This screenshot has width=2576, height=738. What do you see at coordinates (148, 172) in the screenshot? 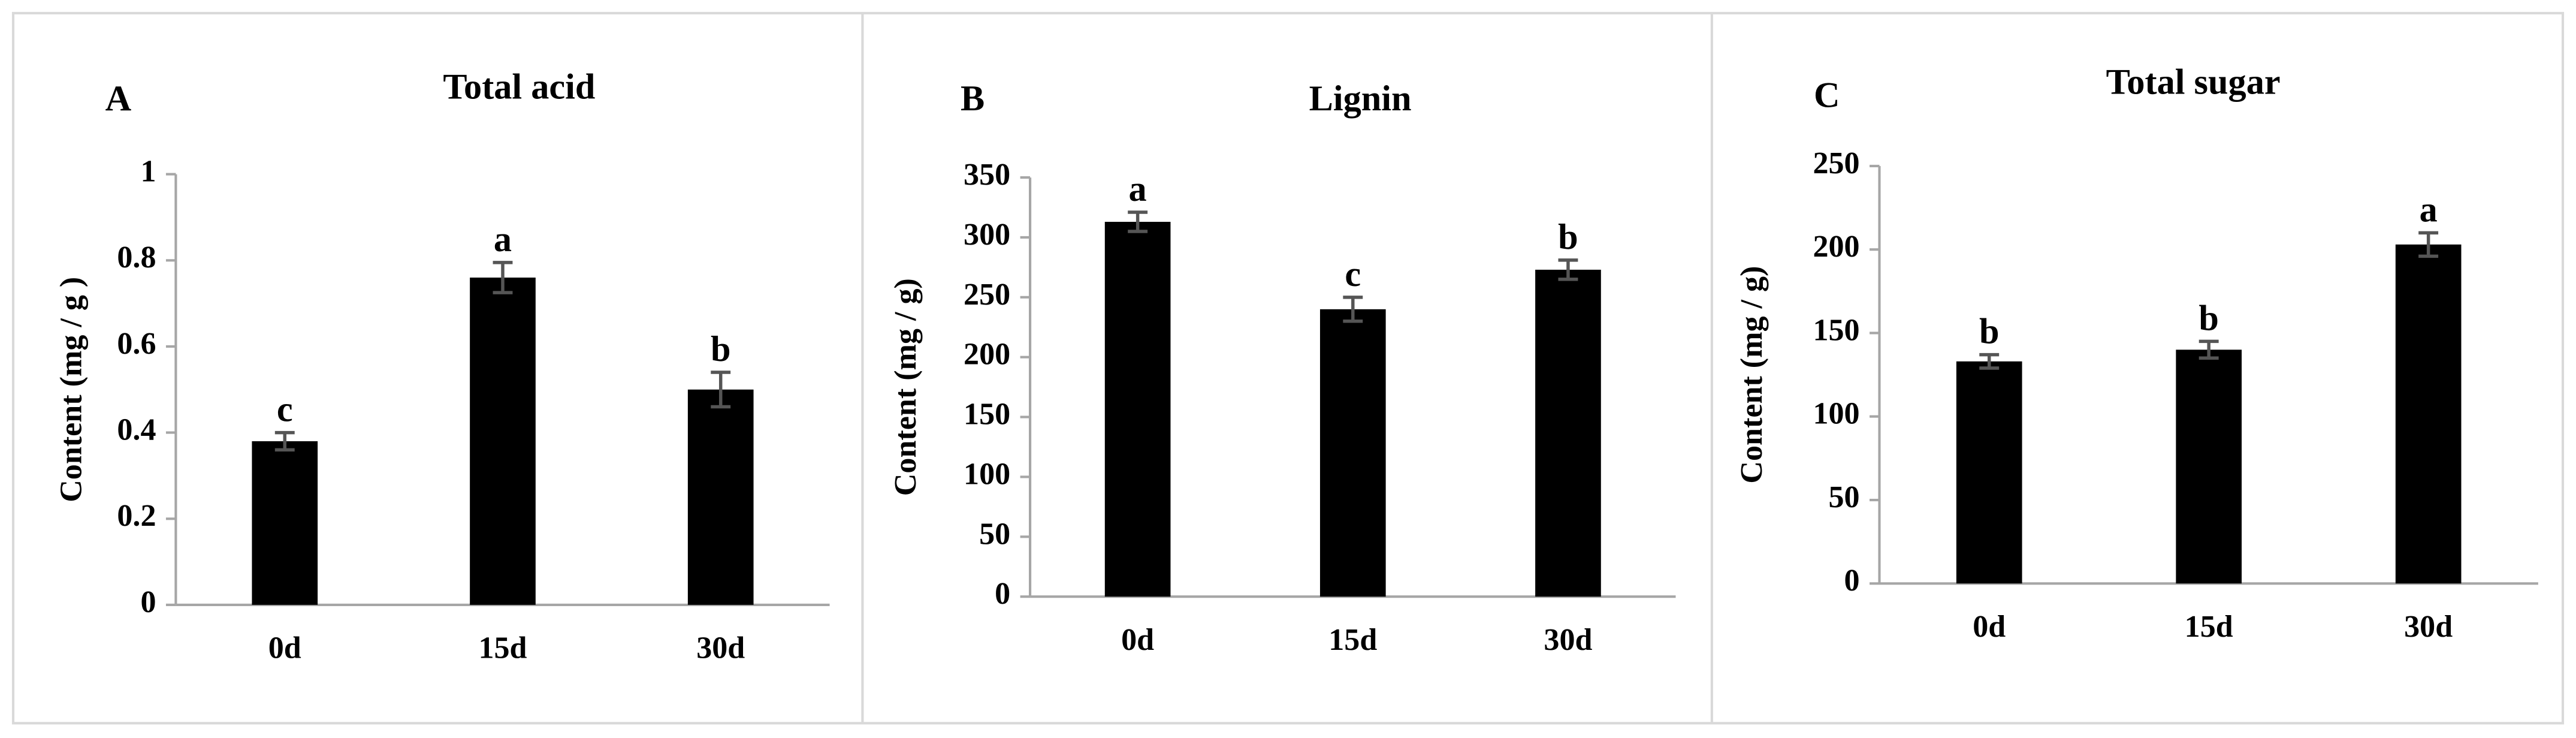
I see `y-tick-label: 1` at bounding box center [148, 172].